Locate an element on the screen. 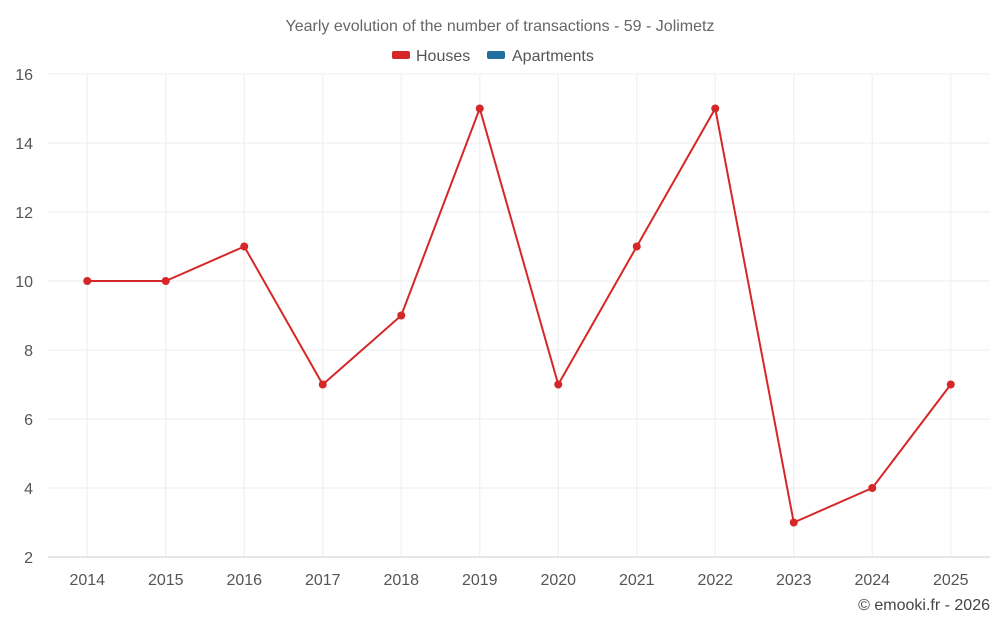 The image size is (1000, 625). x-tick-label-2017: 2017 is located at coordinates (323, 580).